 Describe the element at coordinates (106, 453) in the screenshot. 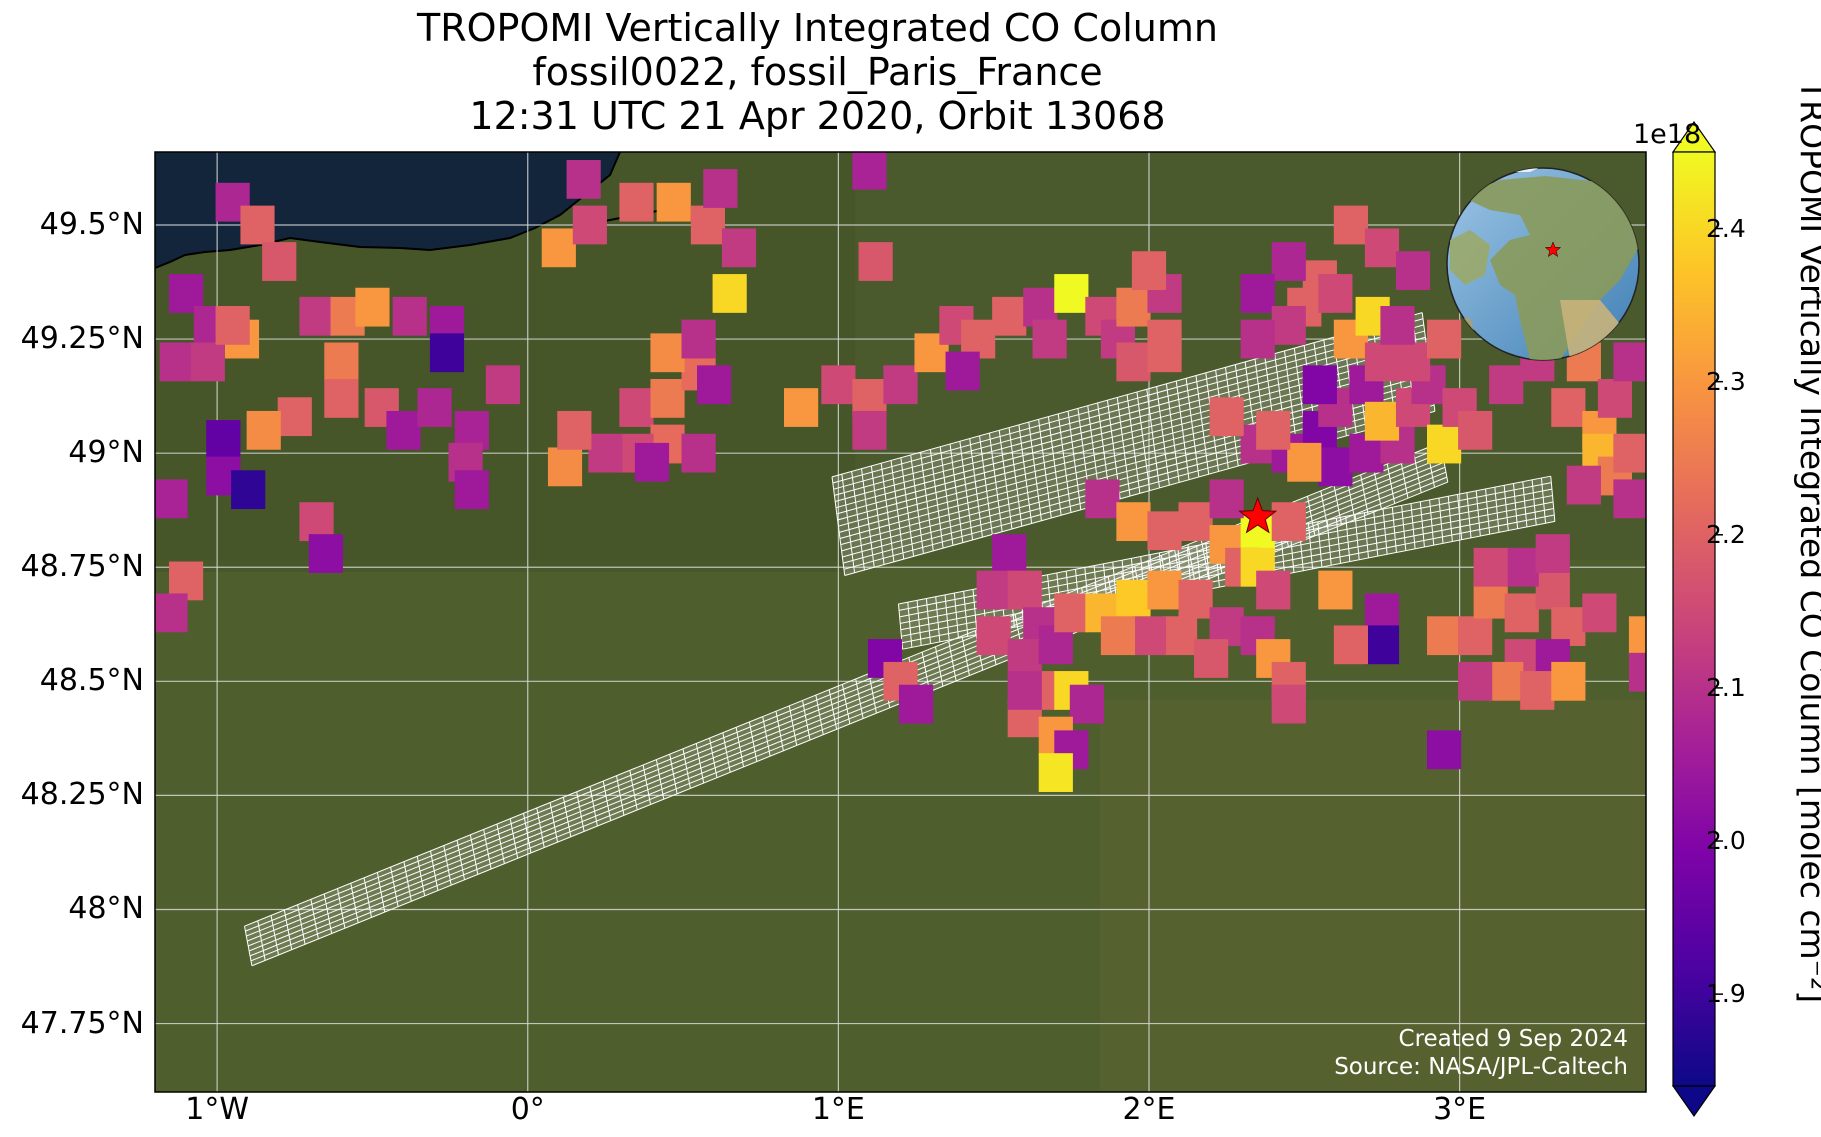

I see `lat-tick-label: 49°N` at that location.